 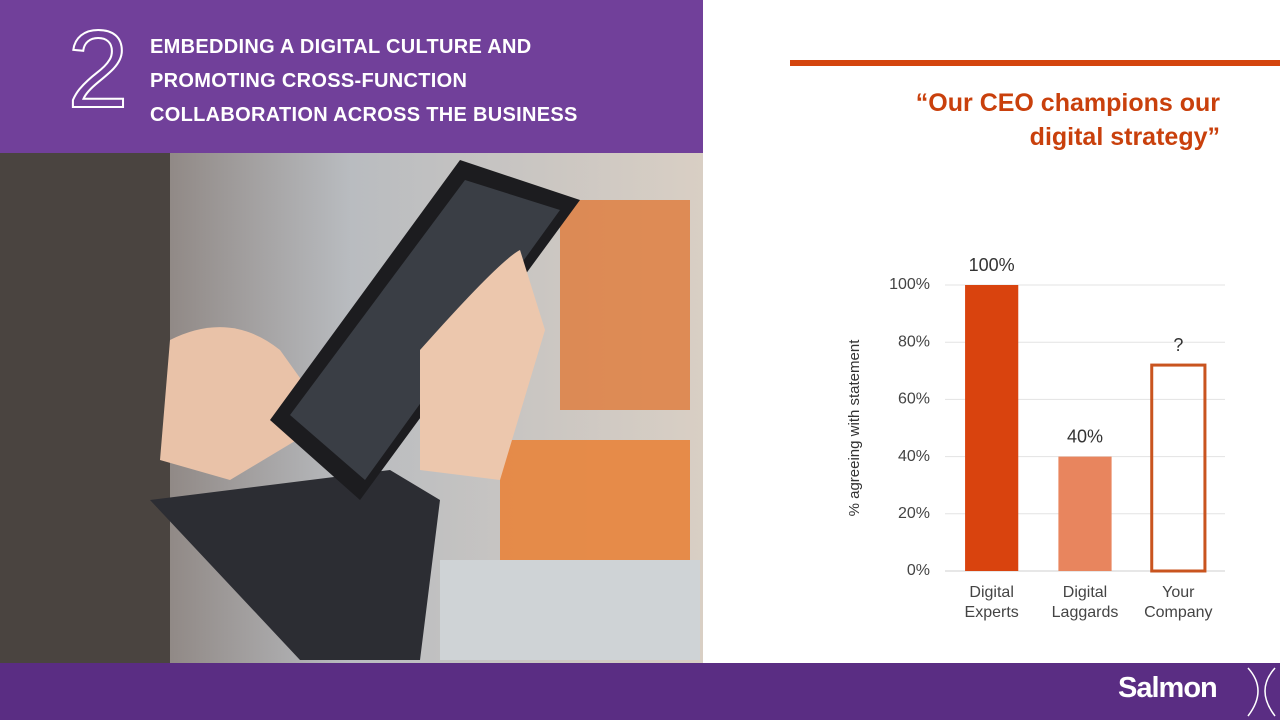 I want to click on brand-mark, so click(x=1261, y=692).